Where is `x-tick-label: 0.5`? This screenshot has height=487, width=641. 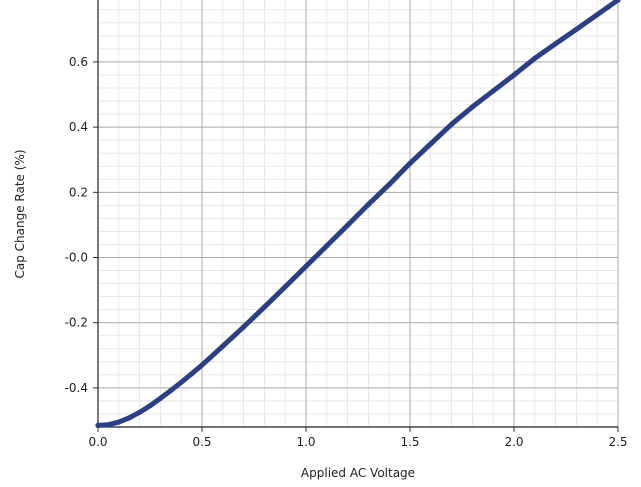 x-tick-label: 0.5 is located at coordinates (201, 442).